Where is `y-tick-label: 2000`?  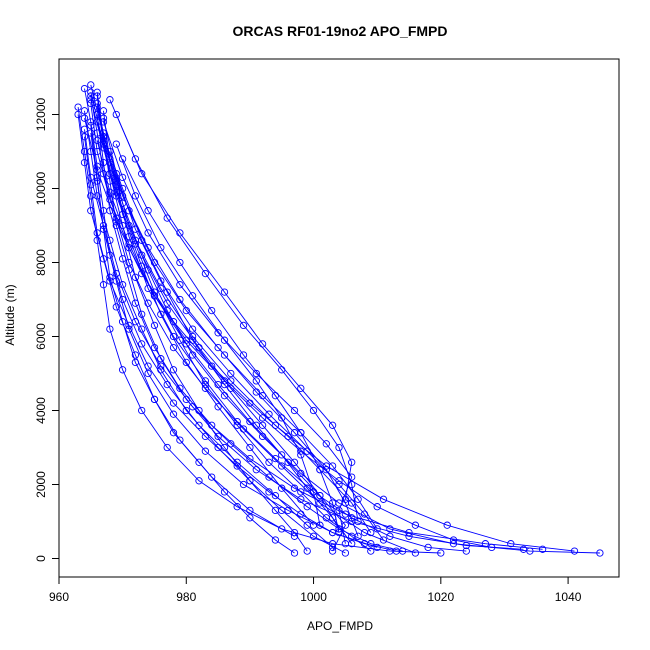
y-tick-label: 2000 is located at coordinates (41, 484).